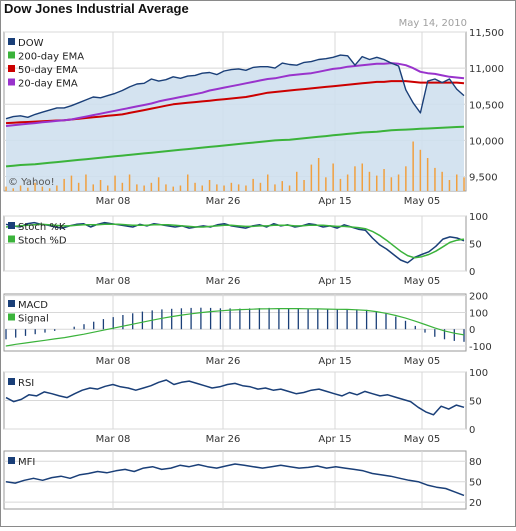 This screenshot has height=531, width=516. Describe the element at coordinates (26, 383) in the screenshot. I see `legend-entry: RSI` at that location.